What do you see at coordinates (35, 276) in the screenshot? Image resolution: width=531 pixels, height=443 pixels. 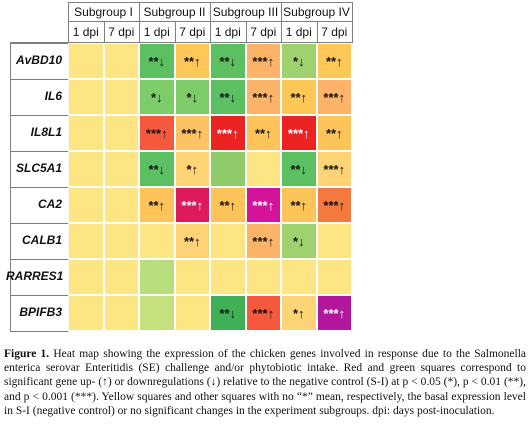 I see `gene-label: RARRES1` at bounding box center [35, 276].